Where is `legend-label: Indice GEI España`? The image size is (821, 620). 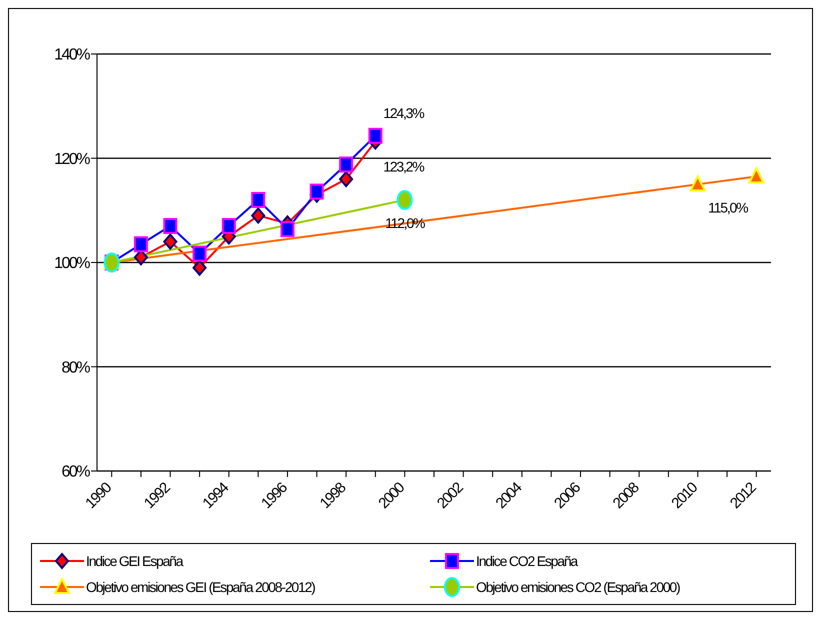
legend-label: Indice GEI España is located at coordinates (134, 561).